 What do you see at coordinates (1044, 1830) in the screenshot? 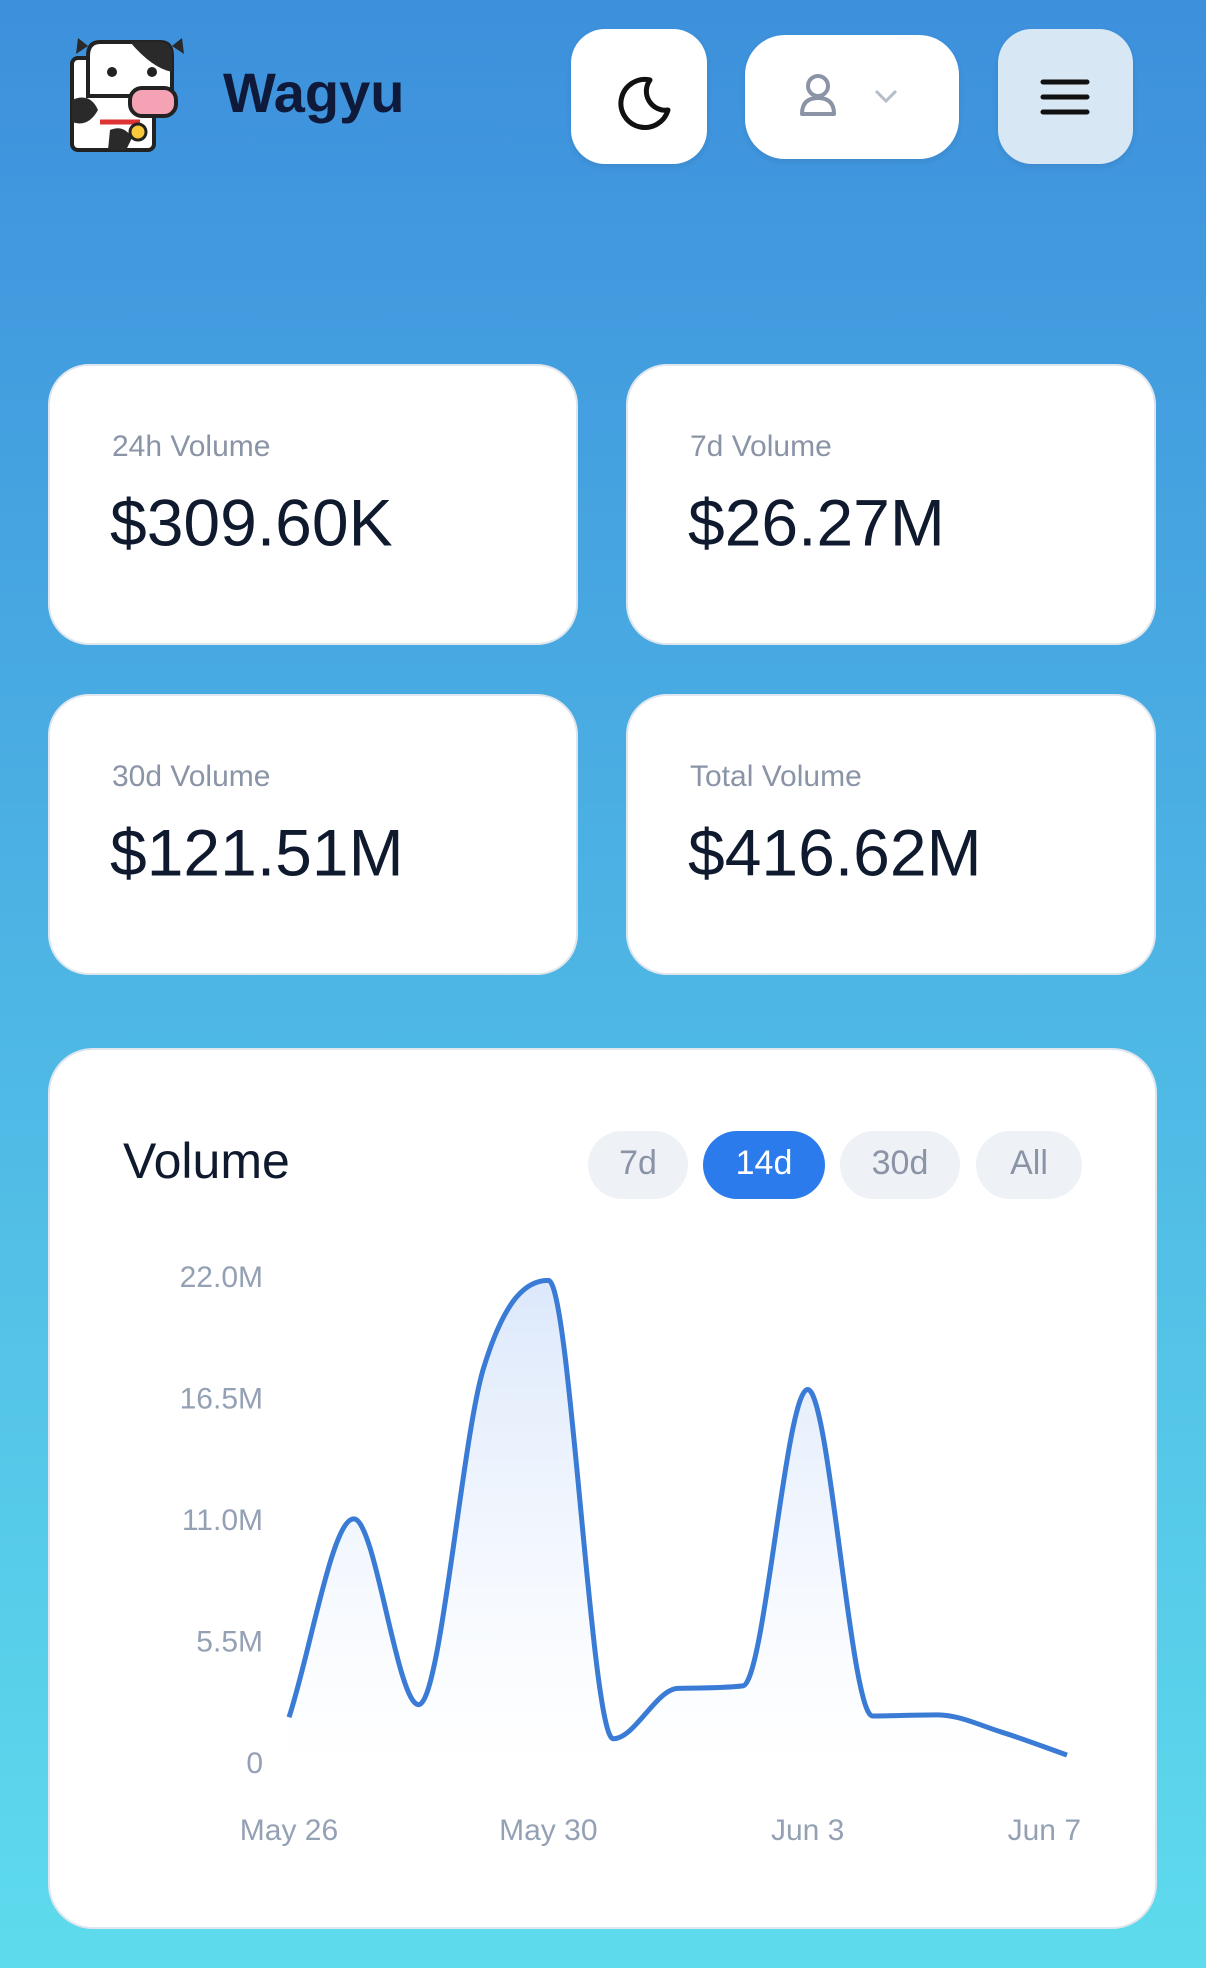
I see `x-tick-label: Jun 7` at bounding box center [1044, 1830].